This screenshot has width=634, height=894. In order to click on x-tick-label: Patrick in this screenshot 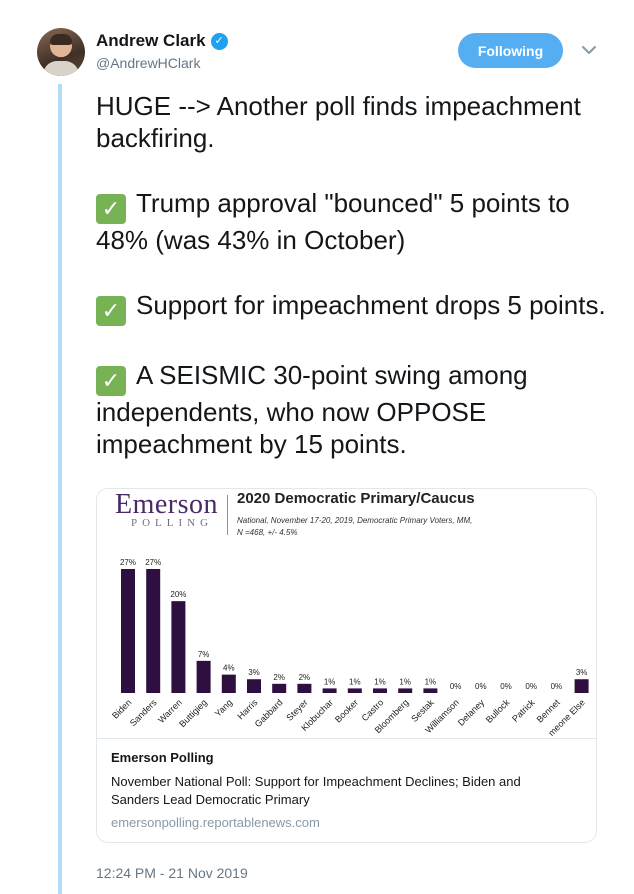, I will do `click(523, 710)`.